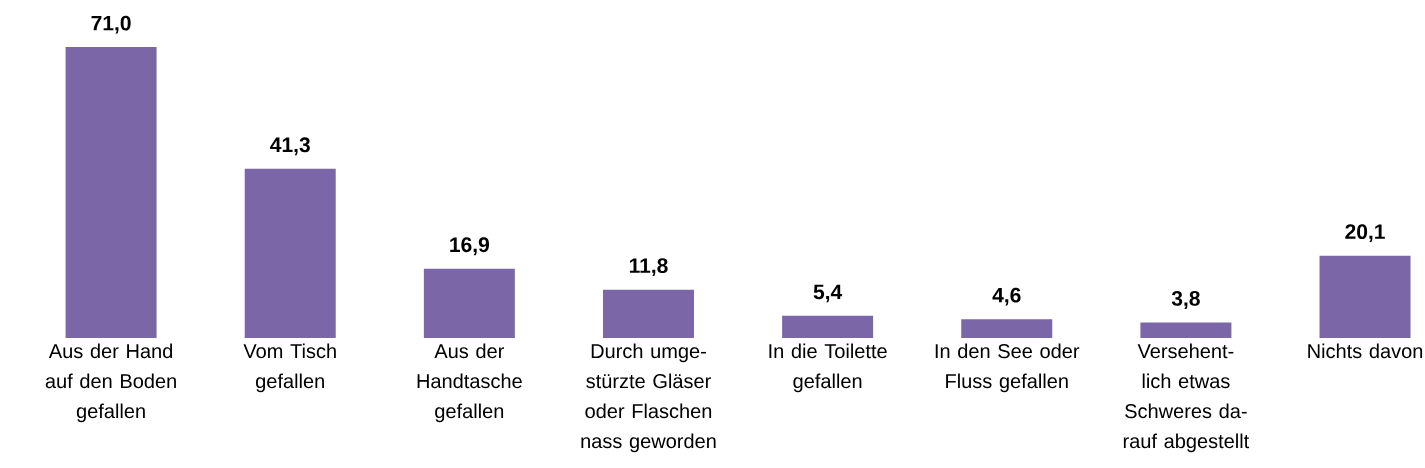 The width and height of the screenshot is (1425, 468). What do you see at coordinates (648, 267) in the screenshot?
I see `data-label: 11,8` at bounding box center [648, 267].